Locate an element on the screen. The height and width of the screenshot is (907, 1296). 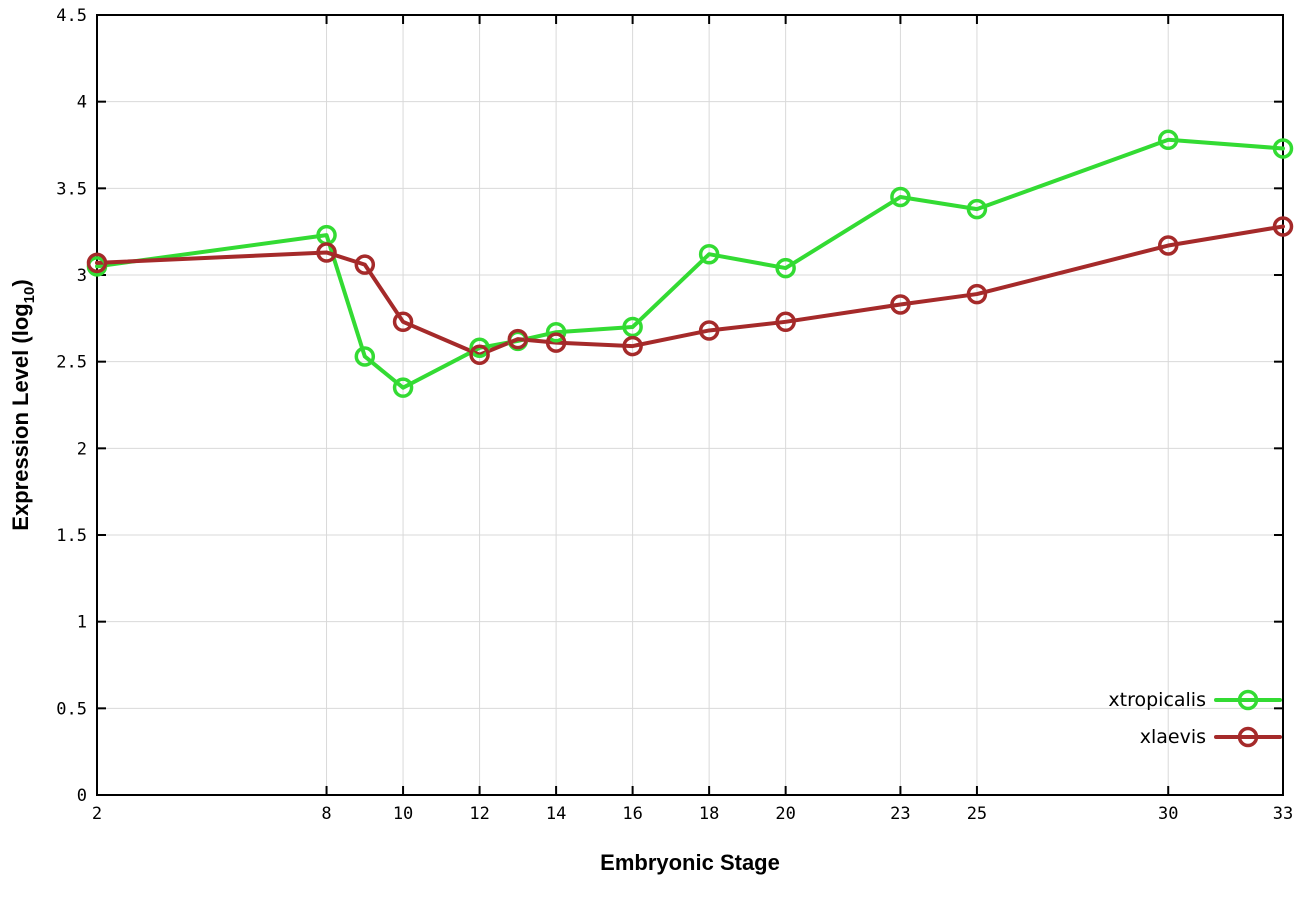
y-tick-label: 1 is located at coordinates (82, 623).